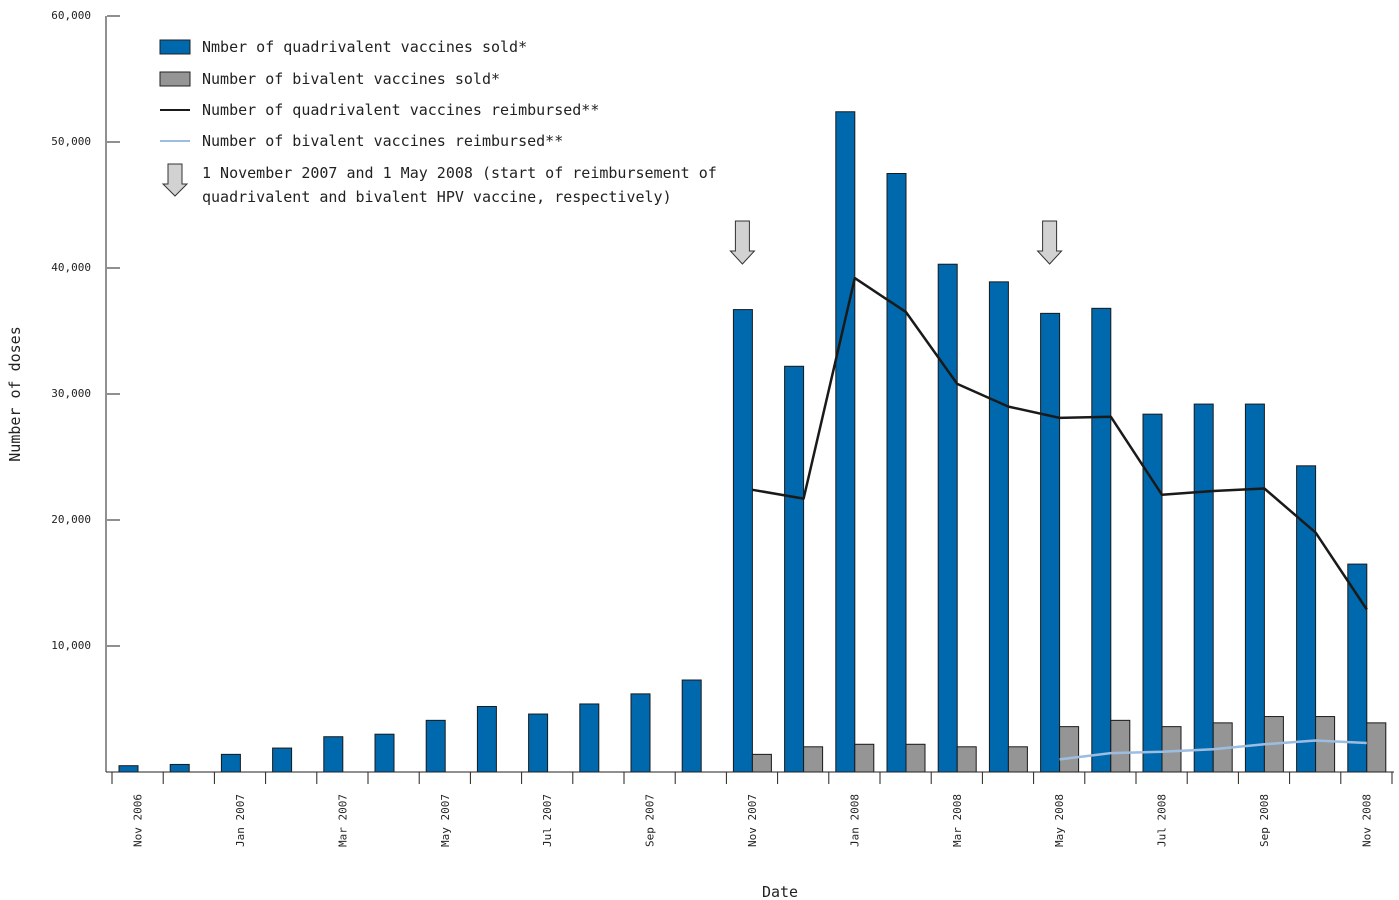 The height and width of the screenshot is (900, 1399). Describe the element at coordinates (175, 47) in the screenshot. I see `legend-swatch-quad-sold` at that location.